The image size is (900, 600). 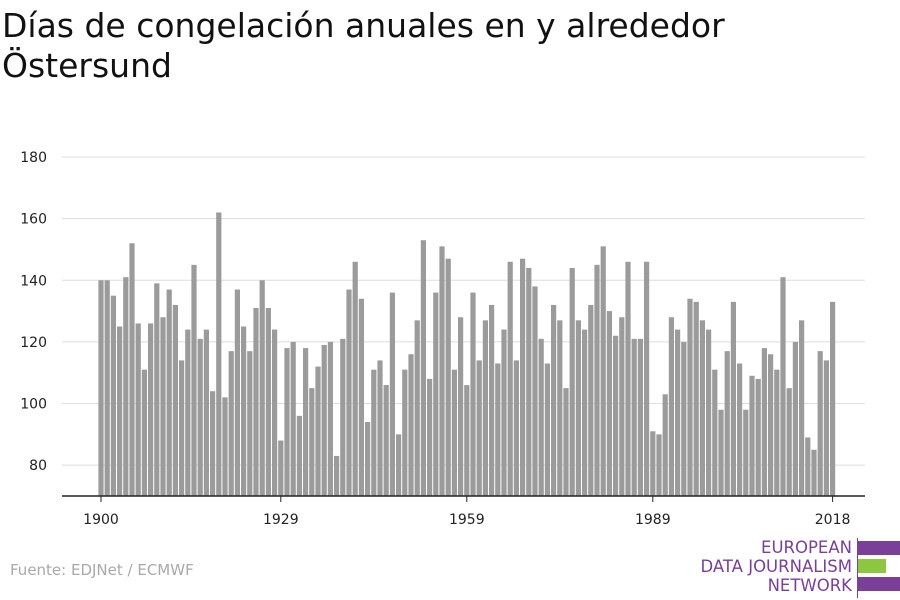 I want to click on bar-1942, so click(x=361, y=397).